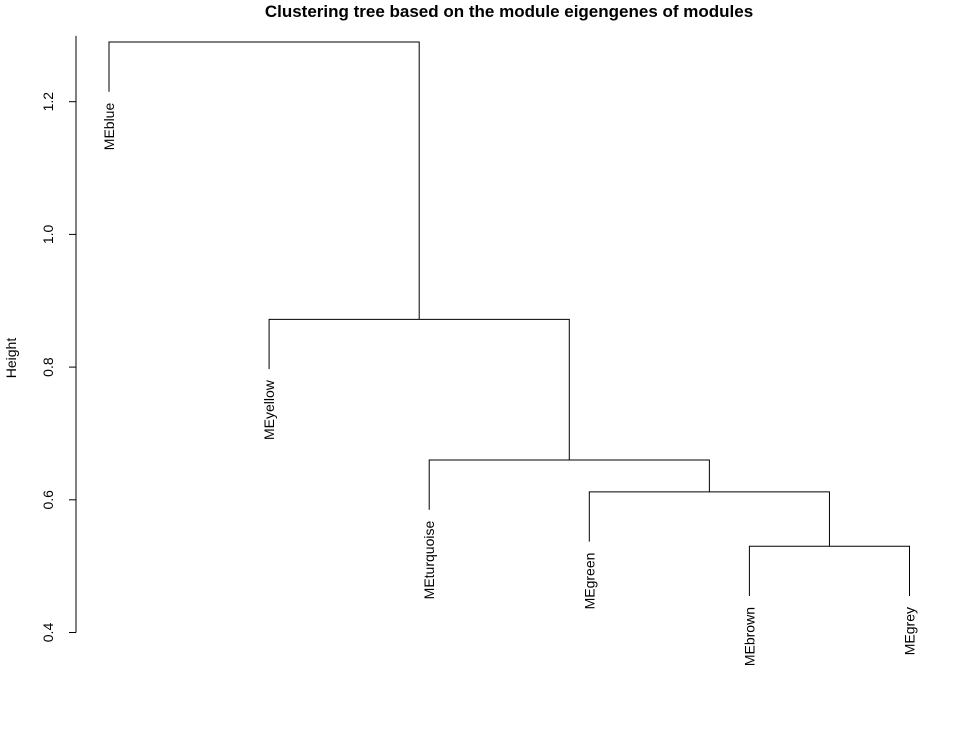 This screenshot has width=961, height=735. What do you see at coordinates (910, 631) in the screenshot?
I see `leaf-label: MEgrey` at bounding box center [910, 631].